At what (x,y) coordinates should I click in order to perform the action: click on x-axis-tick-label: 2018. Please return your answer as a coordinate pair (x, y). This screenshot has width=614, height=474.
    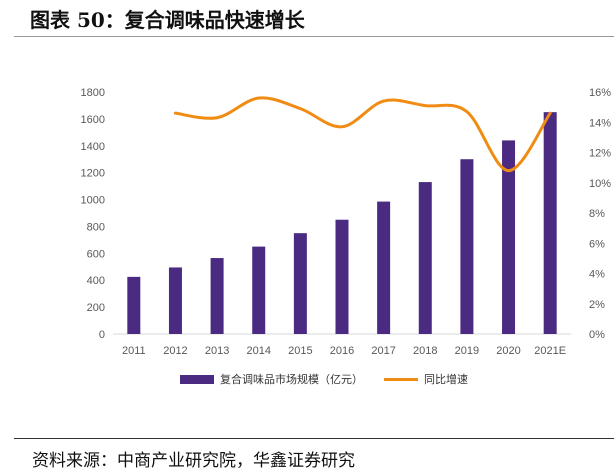
    Looking at the image, I should click on (425, 351).